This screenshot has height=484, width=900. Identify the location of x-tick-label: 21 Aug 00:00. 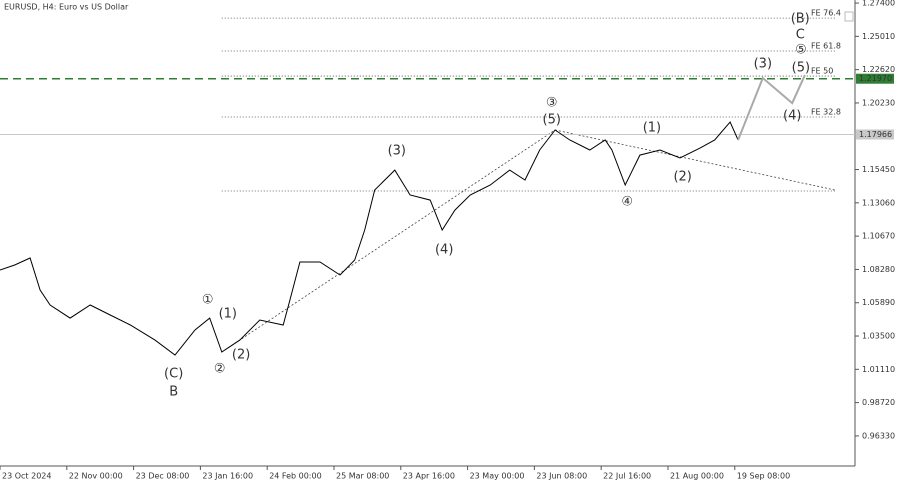
(697, 476).